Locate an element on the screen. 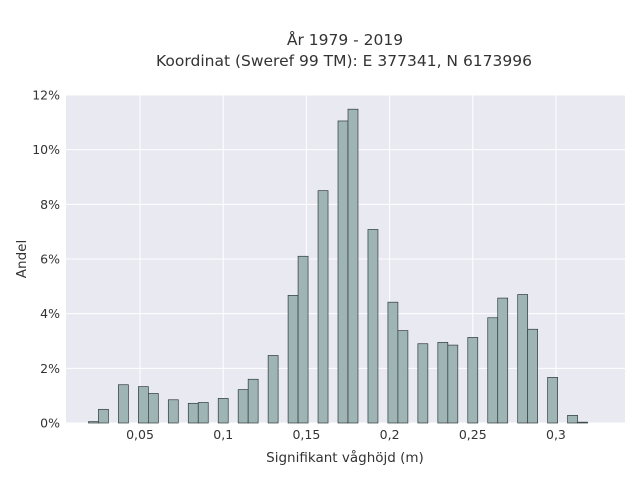 This screenshot has height=480, width=640. y-tick-label: 6% is located at coordinates (50, 259).